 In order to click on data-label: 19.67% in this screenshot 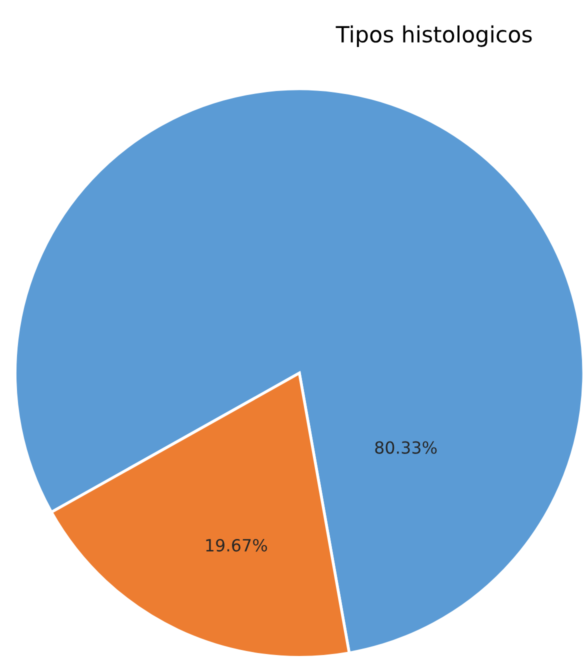, I will do `click(237, 545)`.